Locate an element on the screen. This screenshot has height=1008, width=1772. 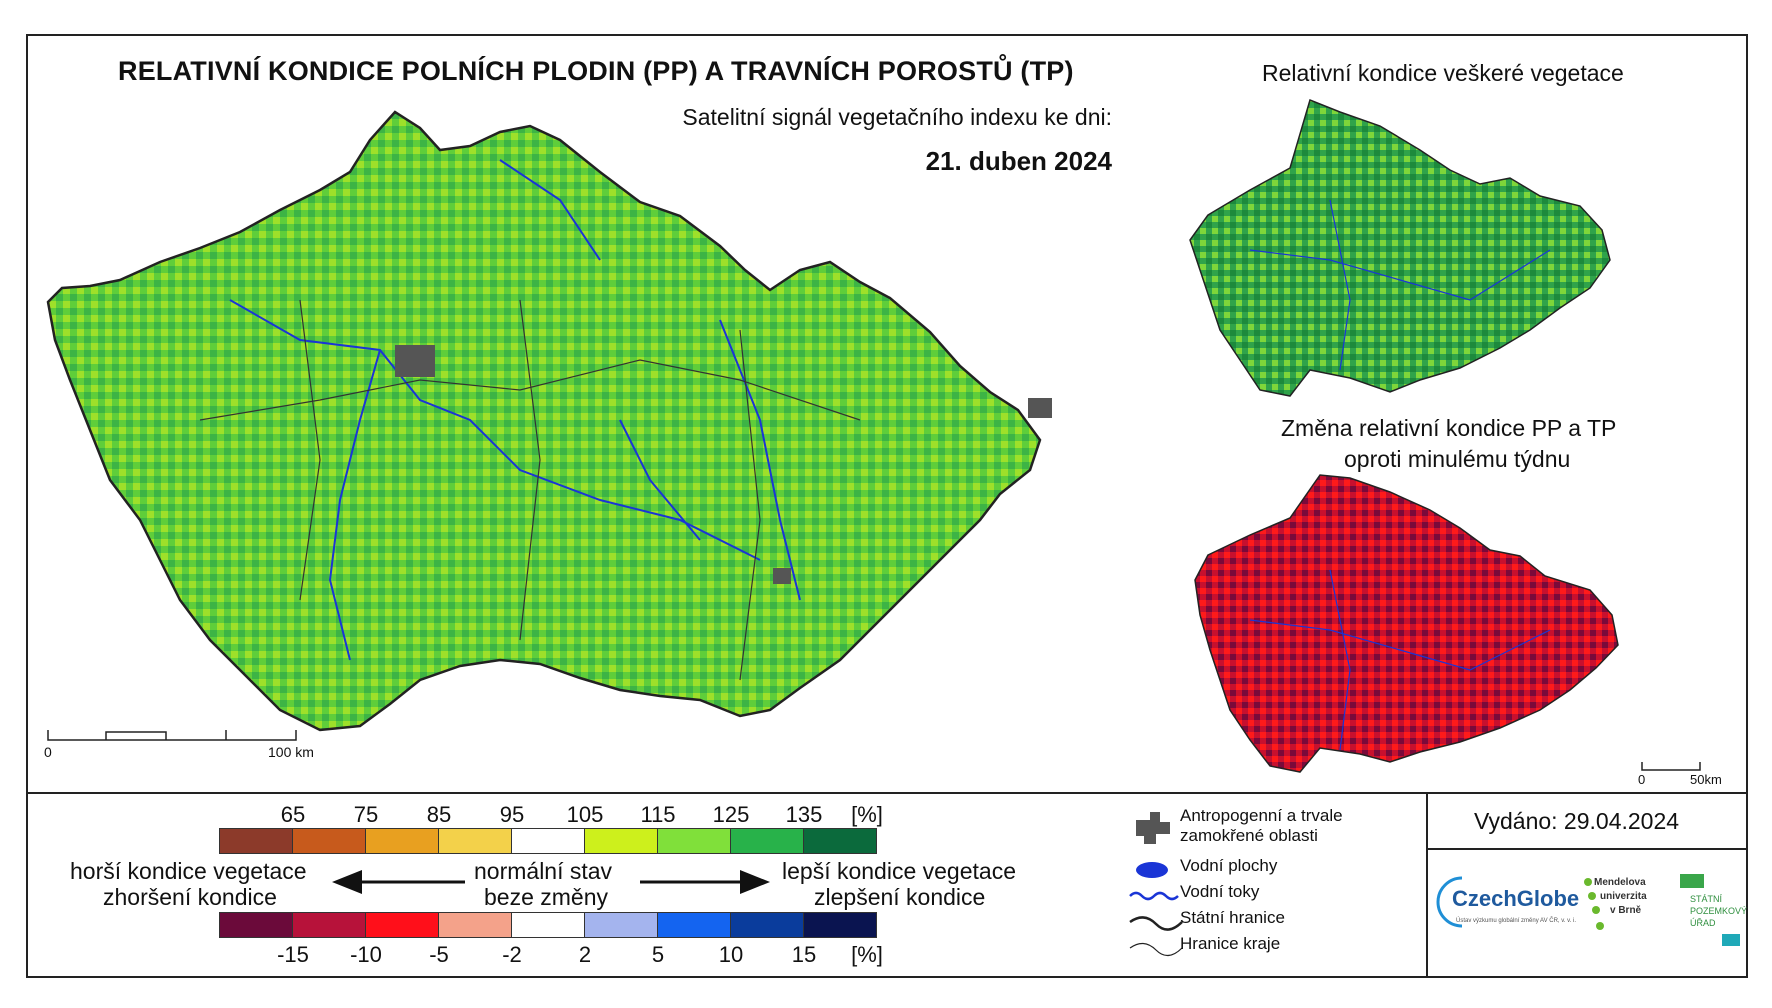
condition-legend-tick-label: 85 is located at coordinates (439, 814).